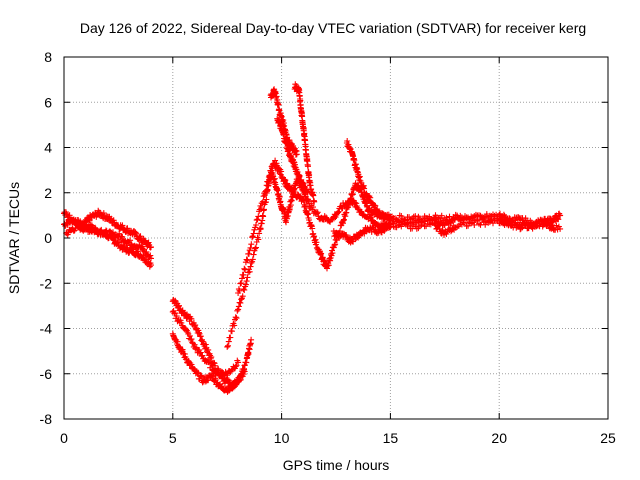 Image resolution: width=640 pixels, height=480 pixels. What do you see at coordinates (46, 329) in the screenshot?
I see `y-tick-label: -4` at bounding box center [46, 329].